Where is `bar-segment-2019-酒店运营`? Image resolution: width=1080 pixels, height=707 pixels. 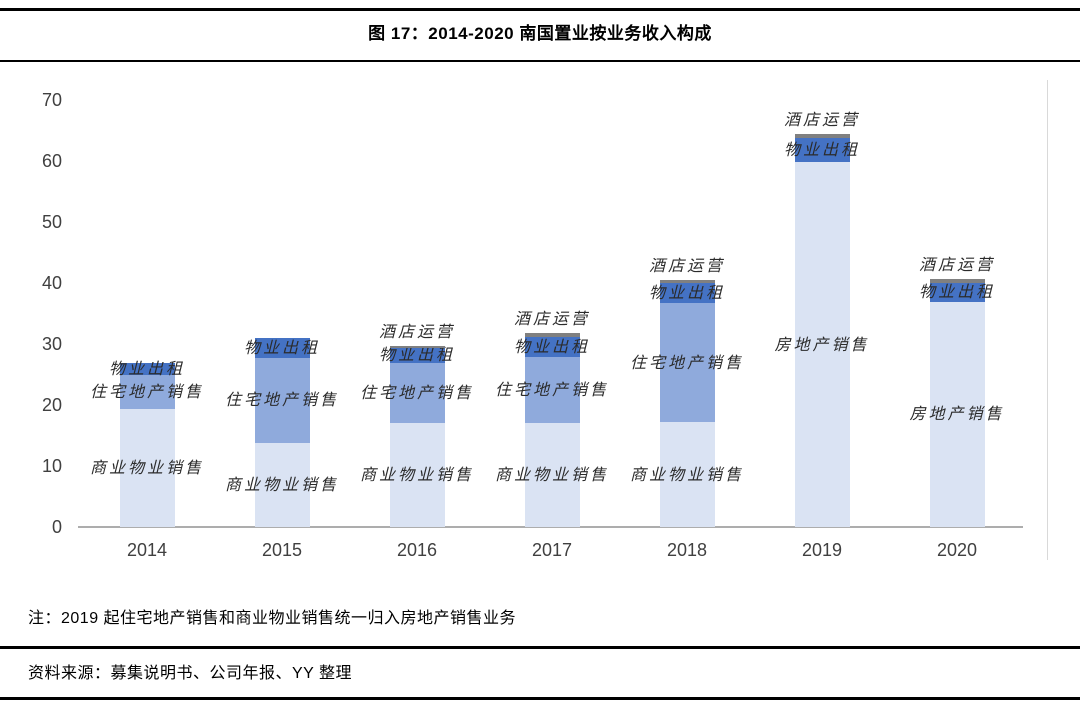
bar-segment-2019-酒店运营 is located at coordinates (822, 136).